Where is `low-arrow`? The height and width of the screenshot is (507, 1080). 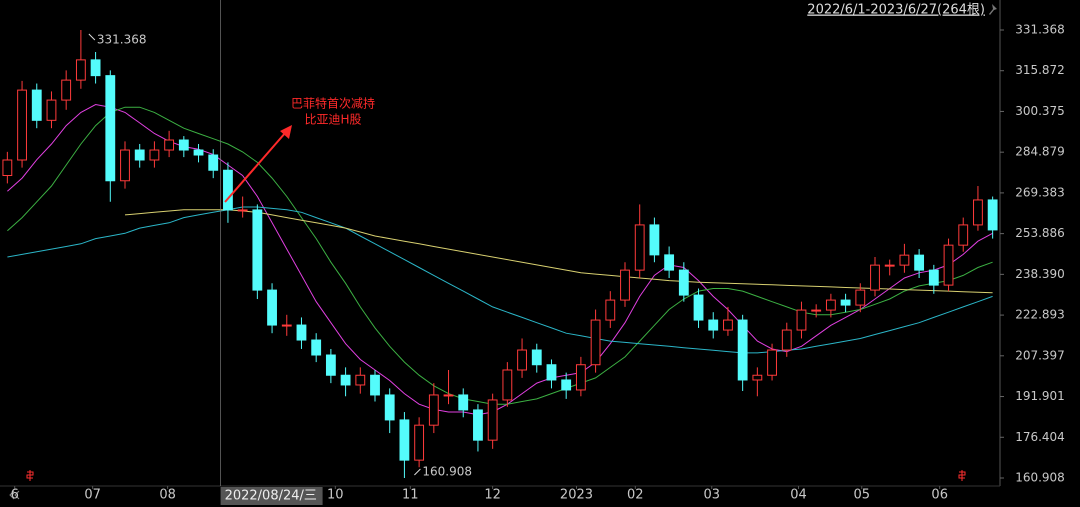 low-arrow is located at coordinates (417, 472).